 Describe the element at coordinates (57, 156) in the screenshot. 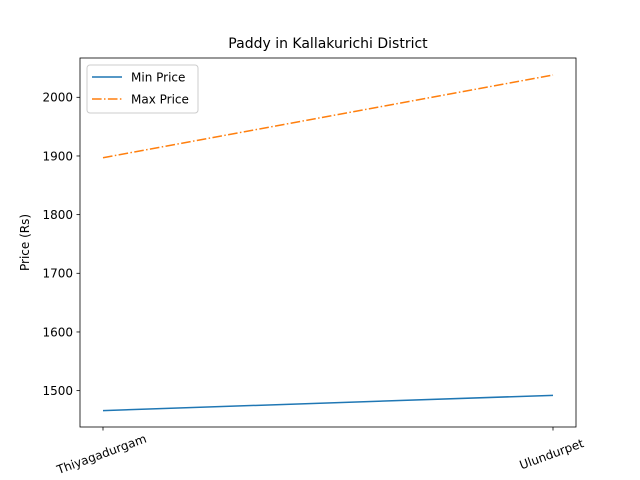

I see `y-tick-label: 1900` at that location.